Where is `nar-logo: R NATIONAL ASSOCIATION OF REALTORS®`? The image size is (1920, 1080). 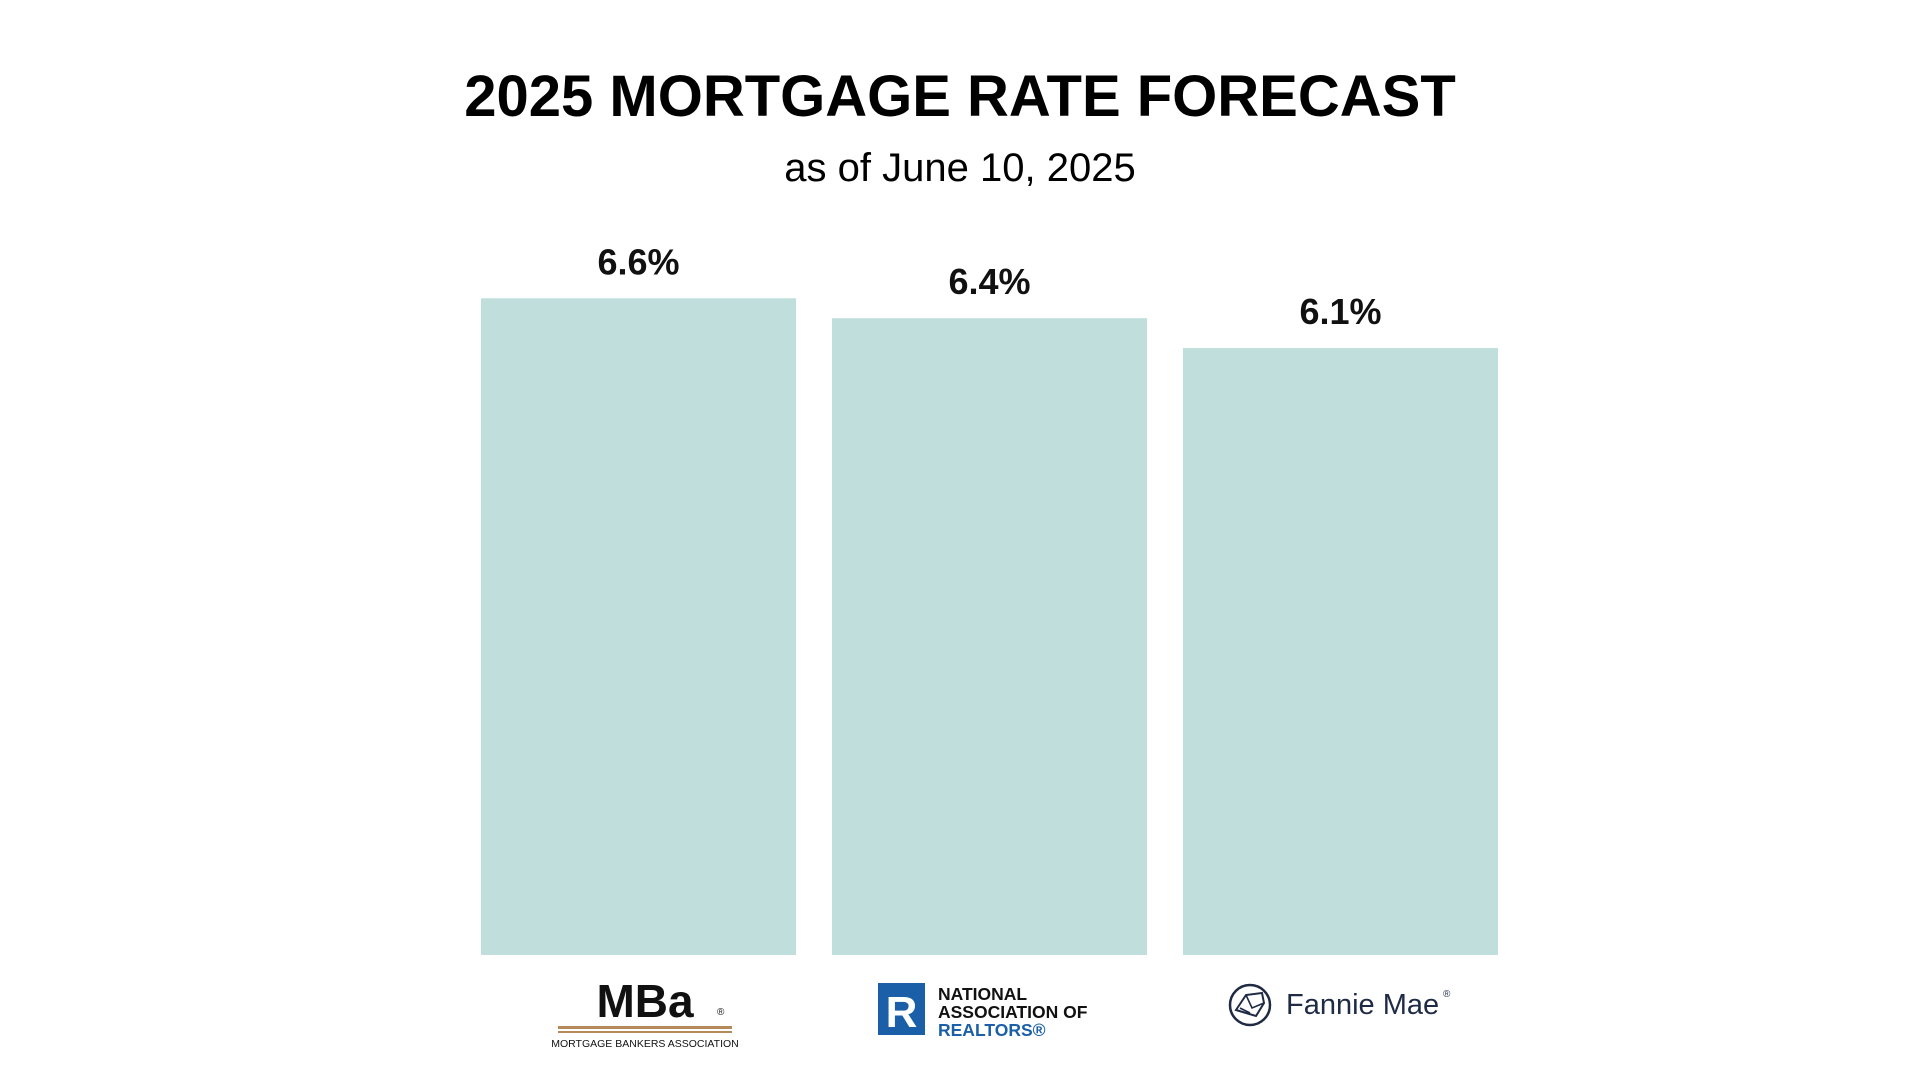 nar-logo: R NATIONAL ASSOCIATION OF REALTORS® is located at coordinates (983, 1011).